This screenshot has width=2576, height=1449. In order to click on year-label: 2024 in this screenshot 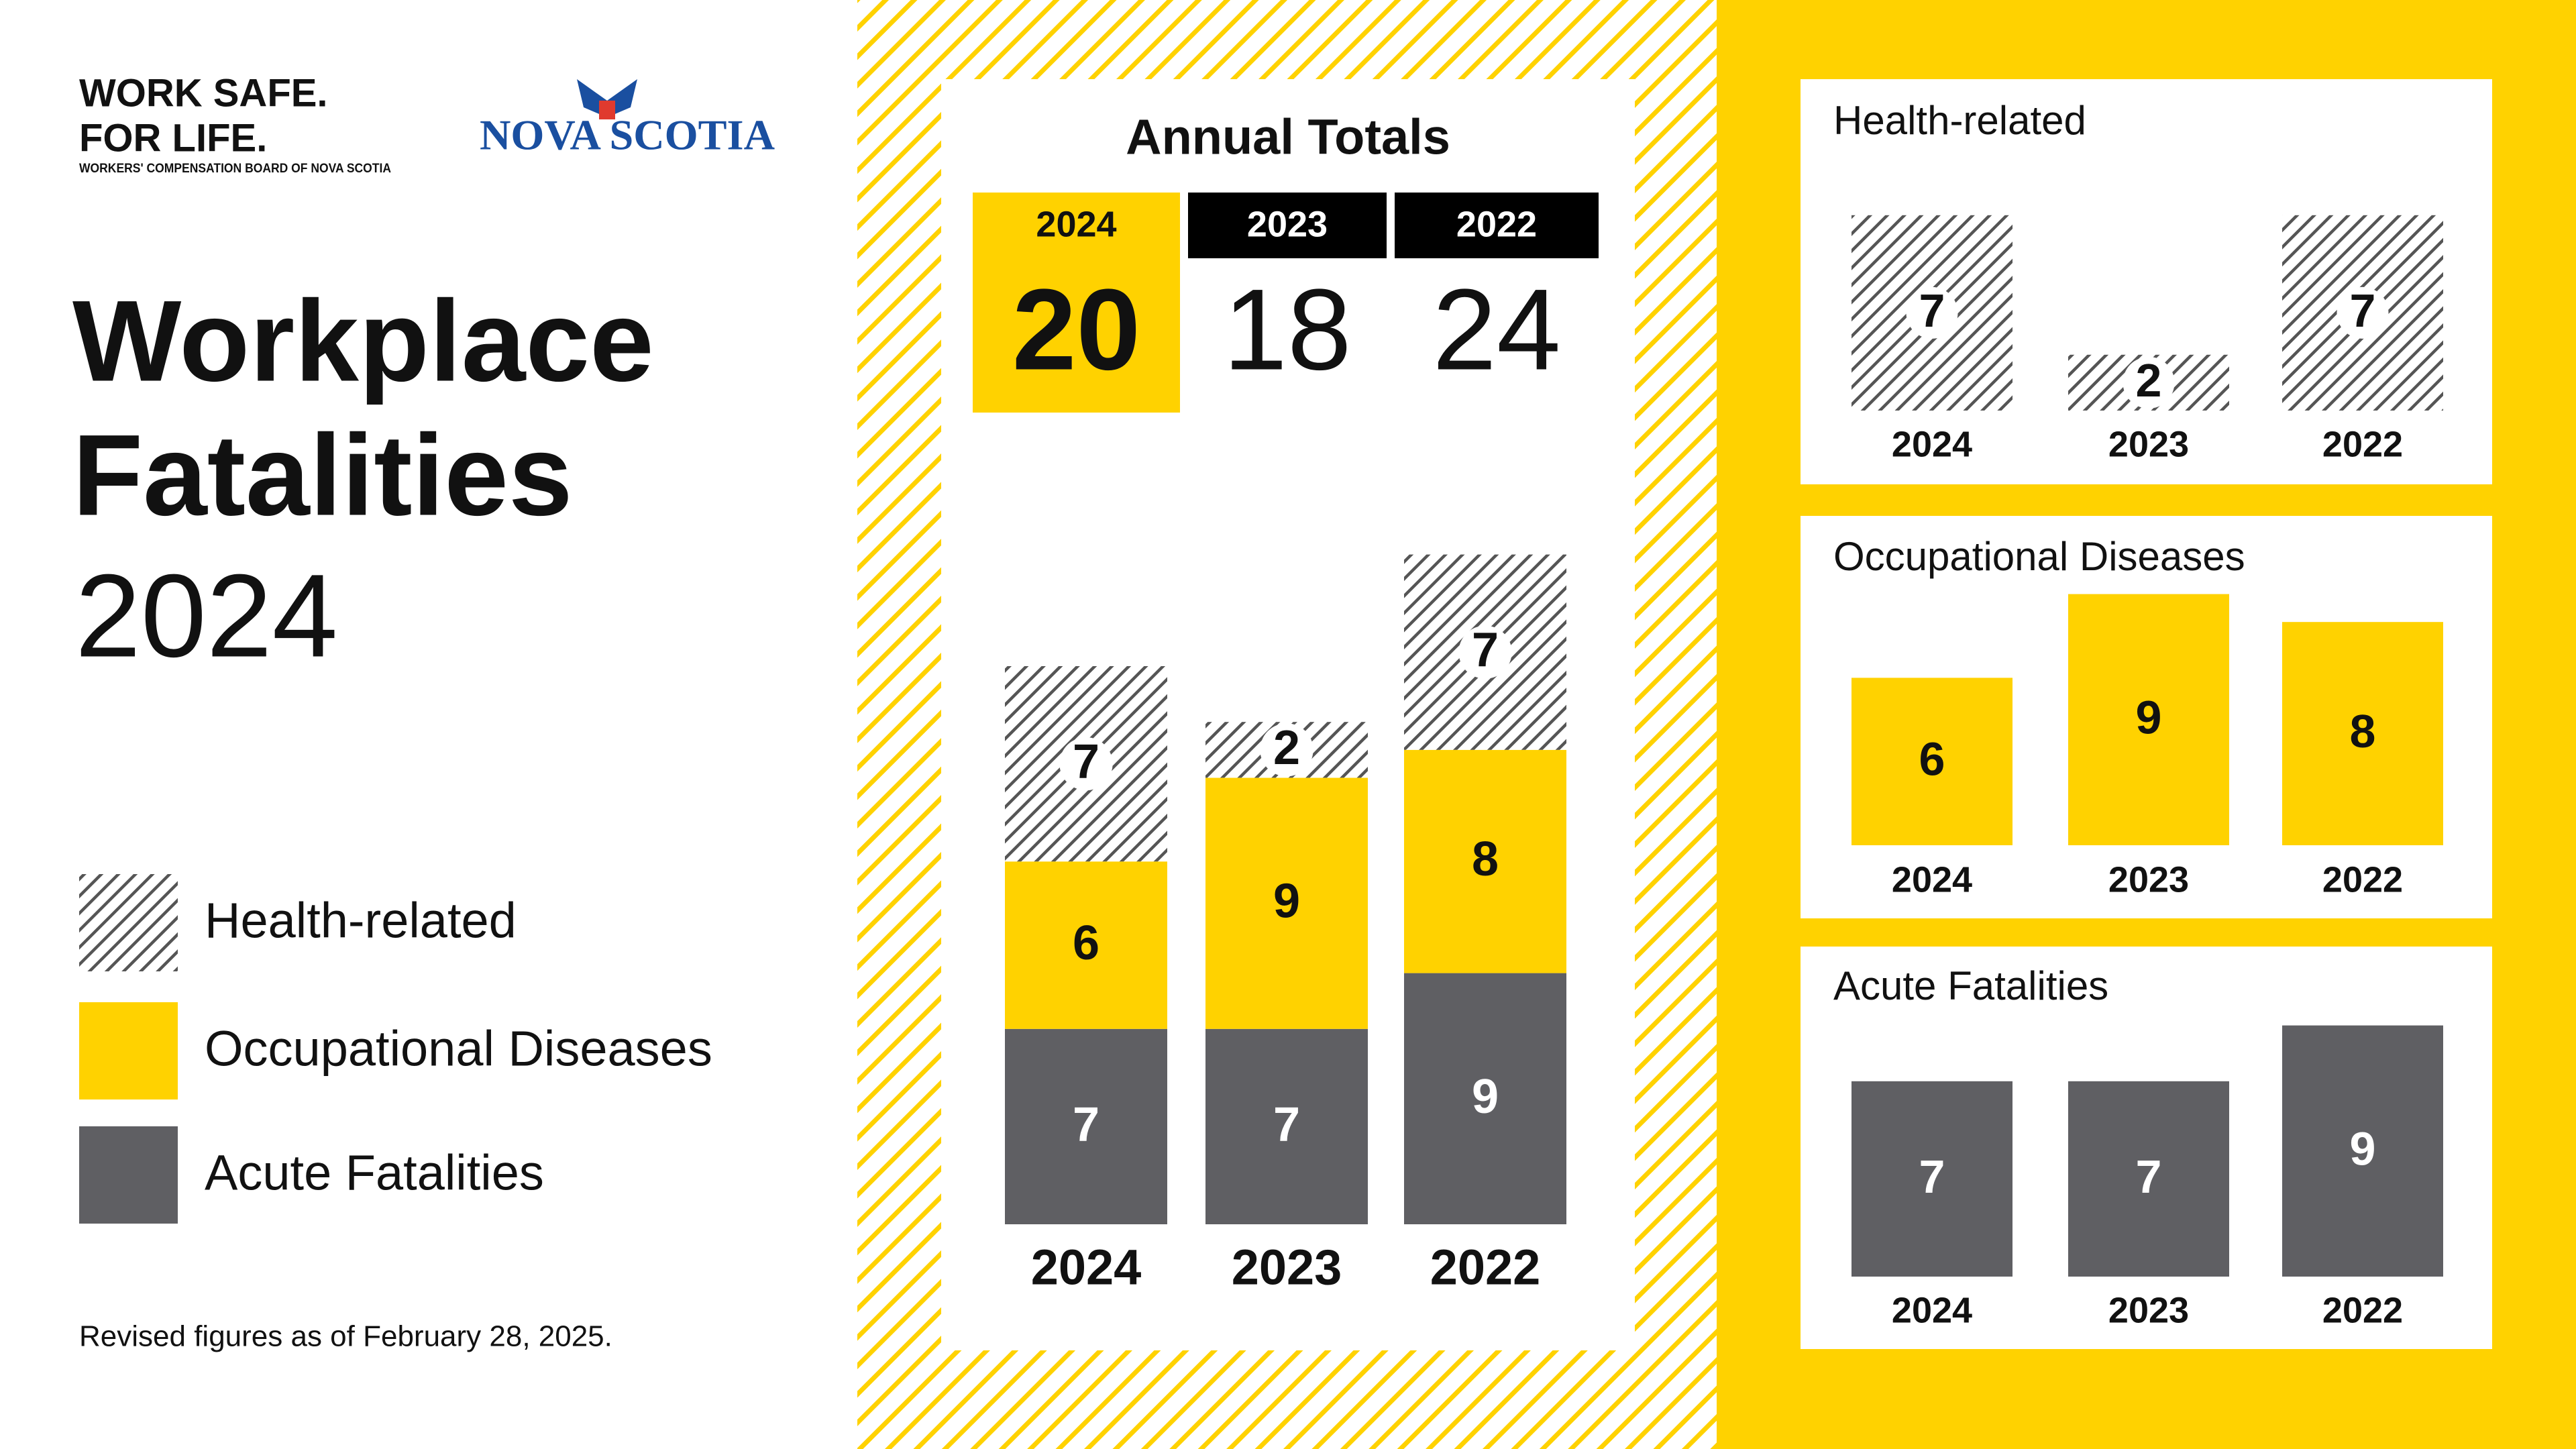, I will do `click(1076, 224)`.